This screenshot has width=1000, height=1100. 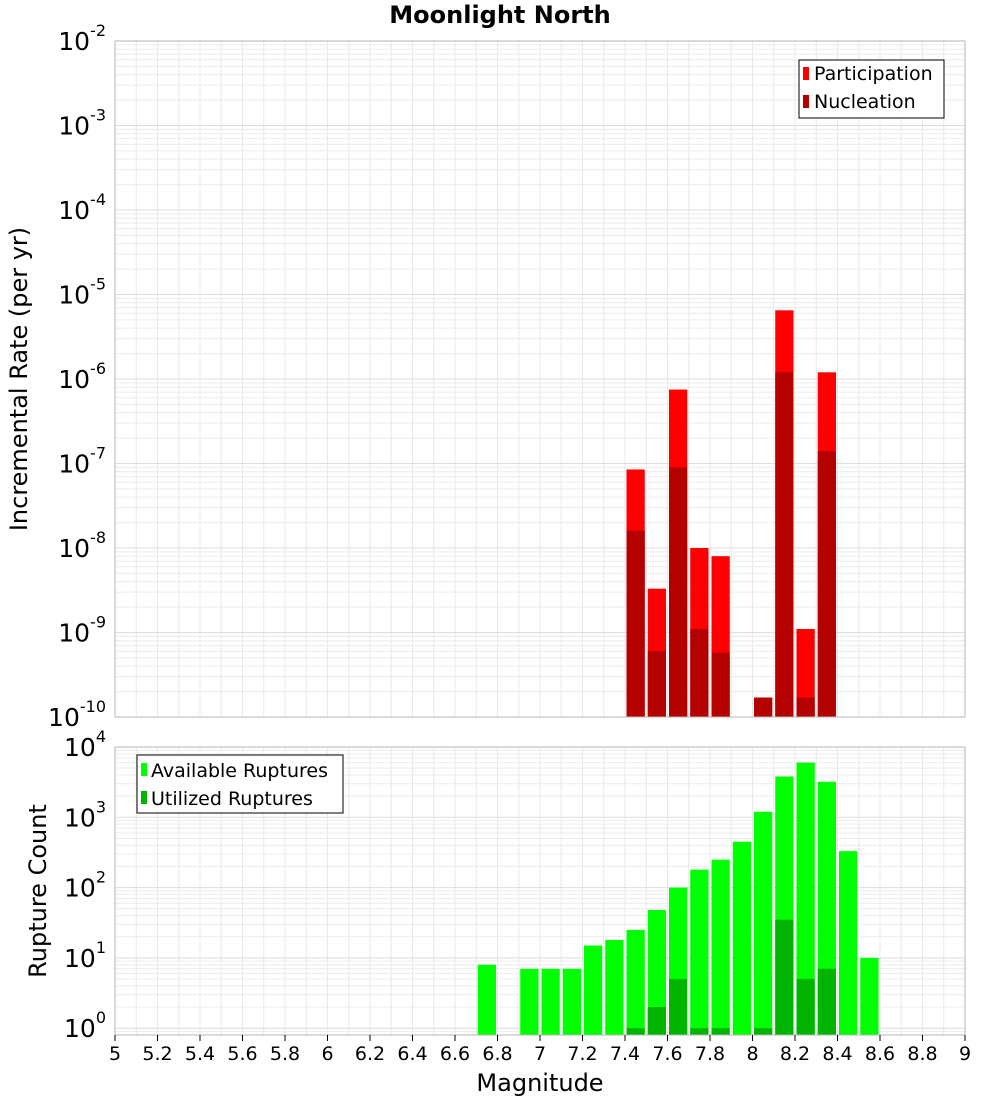 What do you see at coordinates (144, 797) in the screenshot?
I see `legend-swatch-utilized` at bounding box center [144, 797].